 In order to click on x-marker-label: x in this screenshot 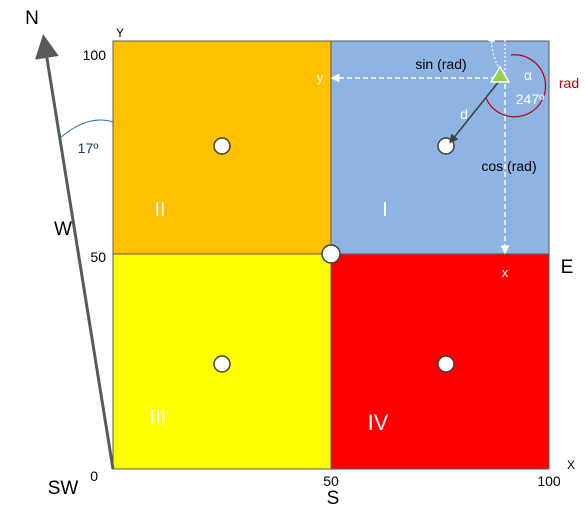, I will do `click(505, 272)`.